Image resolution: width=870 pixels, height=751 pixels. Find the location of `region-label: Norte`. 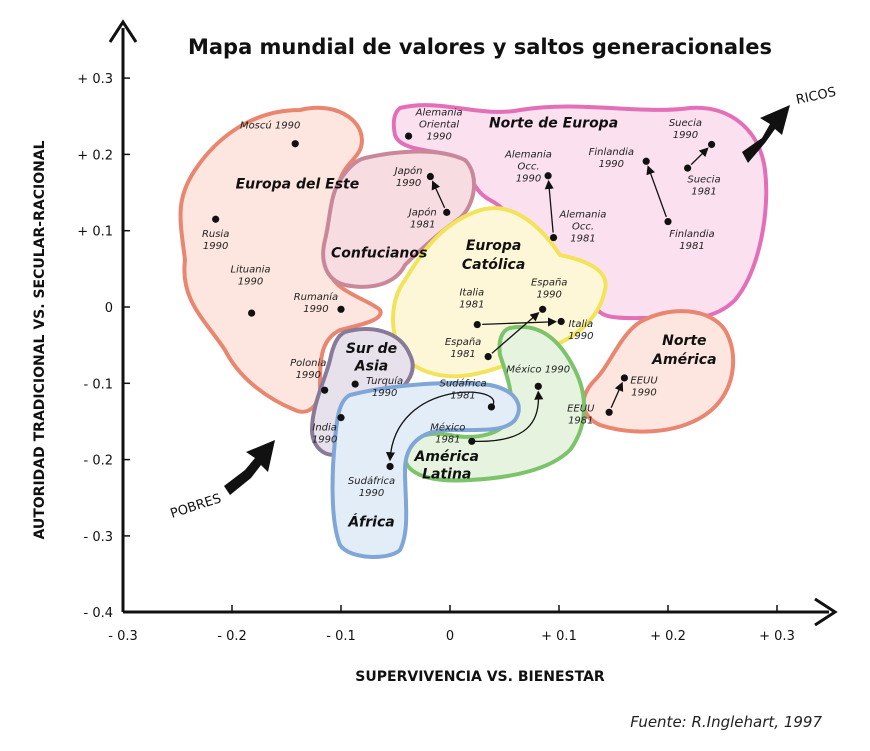

region-label: Norte is located at coordinates (684, 341).